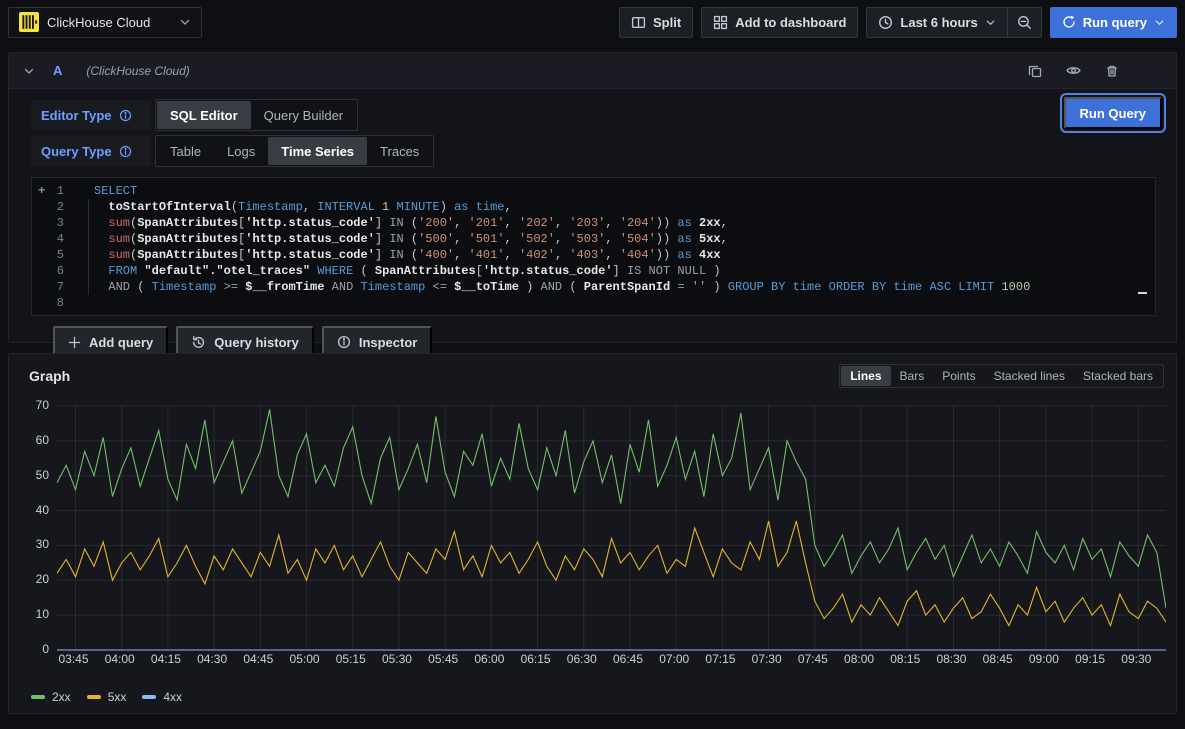 This screenshot has height=729, width=1185. Describe the element at coordinates (42, 439) in the screenshot. I see `y-tick-label: 60` at that location.